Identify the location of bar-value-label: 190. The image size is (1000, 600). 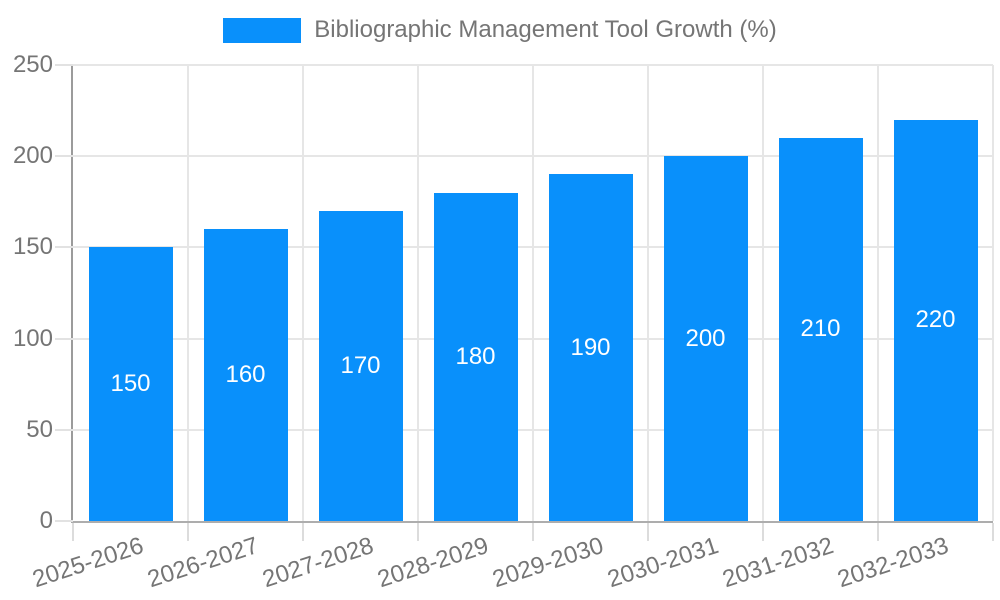
(590, 347).